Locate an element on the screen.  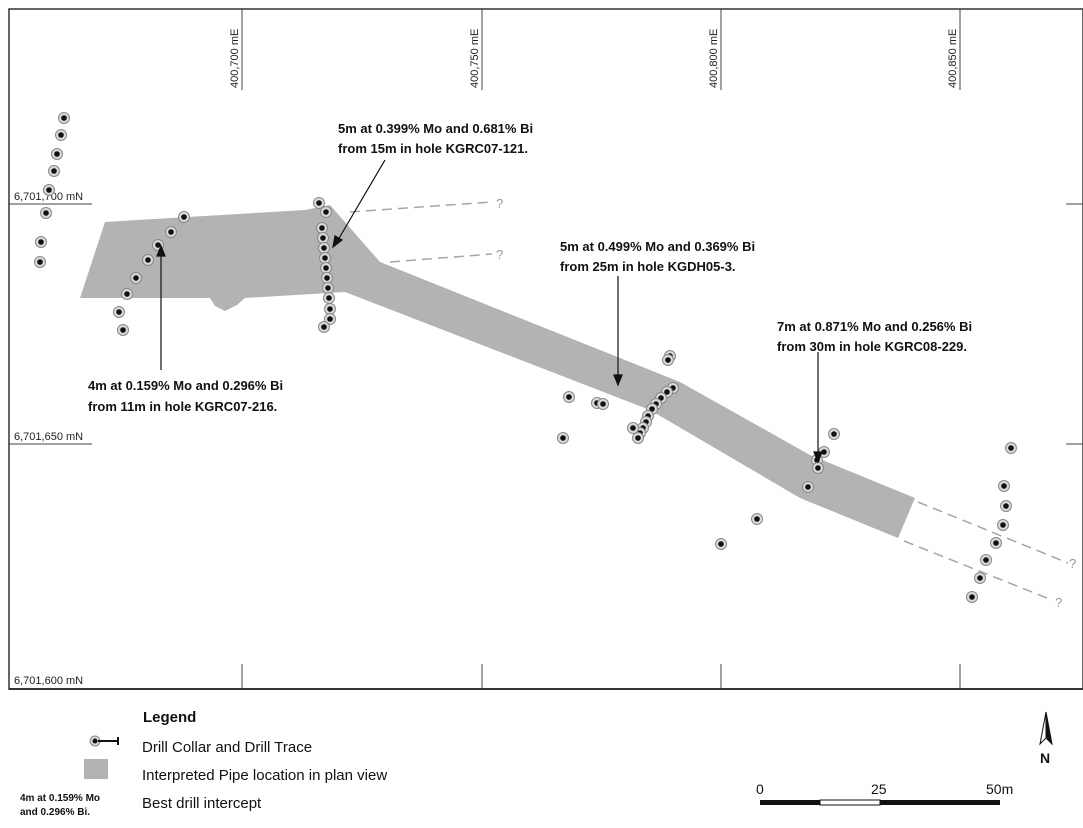
scale-bar: 0 25 50m is located at coordinates (884, 793).